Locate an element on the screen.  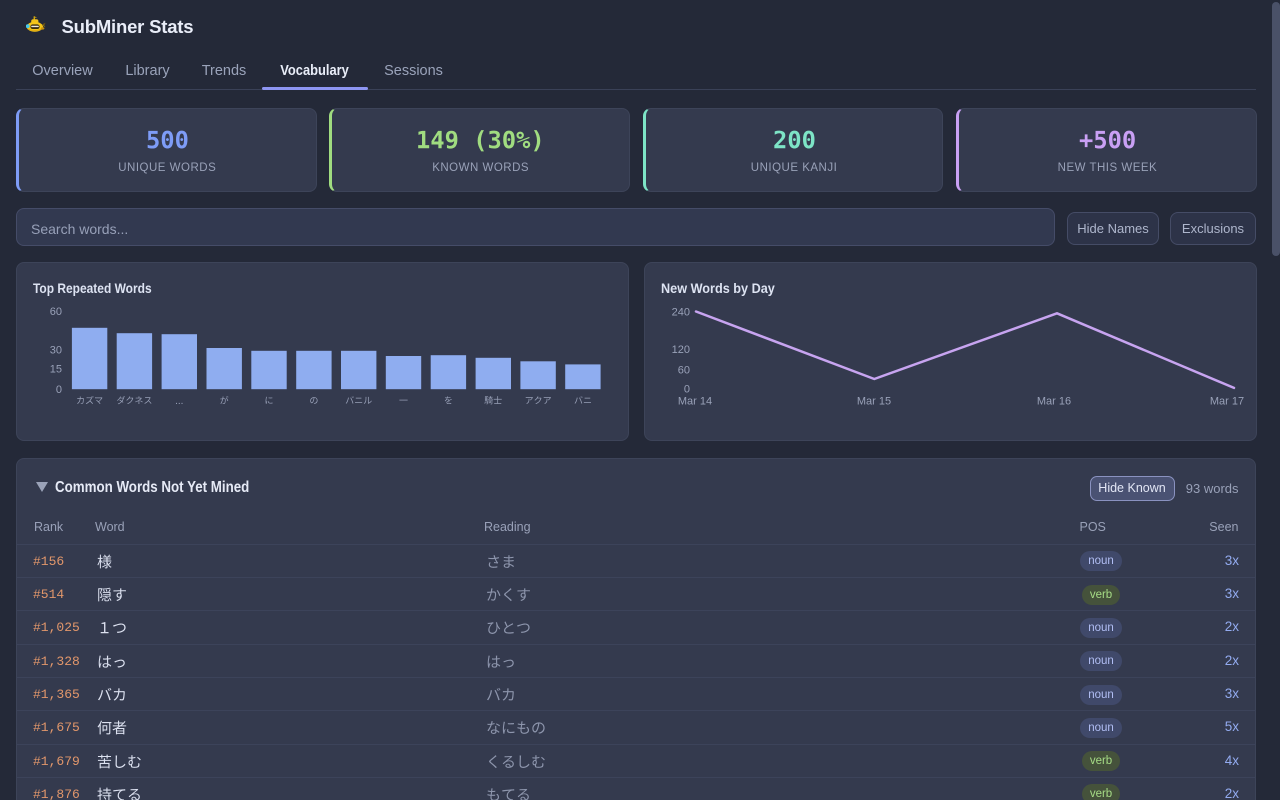
svg-text: Mar 14 is located at coordinates (695, 401).